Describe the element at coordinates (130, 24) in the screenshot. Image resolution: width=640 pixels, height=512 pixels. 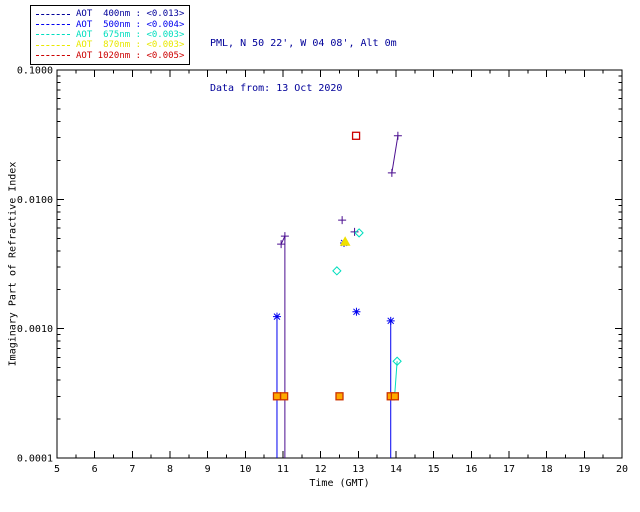
I see `legend-item-label: AOT 500nm : <0.004>` at that location.